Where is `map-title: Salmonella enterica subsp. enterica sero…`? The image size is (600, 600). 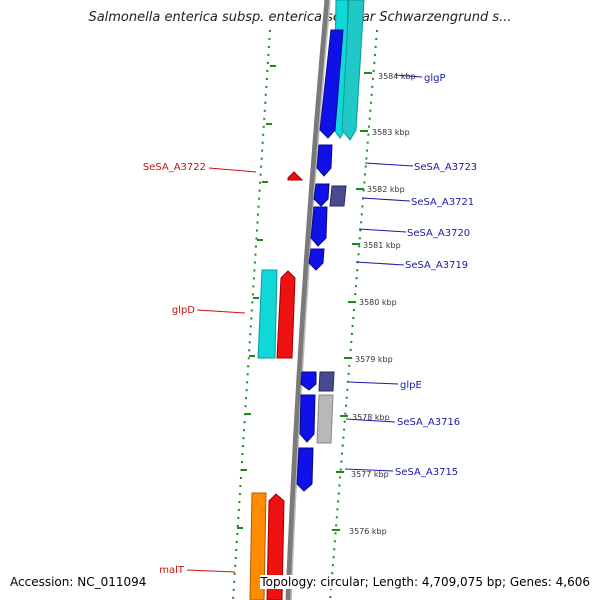 map-title: Salmonella enterica subsp. enterica sero… is located at coordinates (300, 17).